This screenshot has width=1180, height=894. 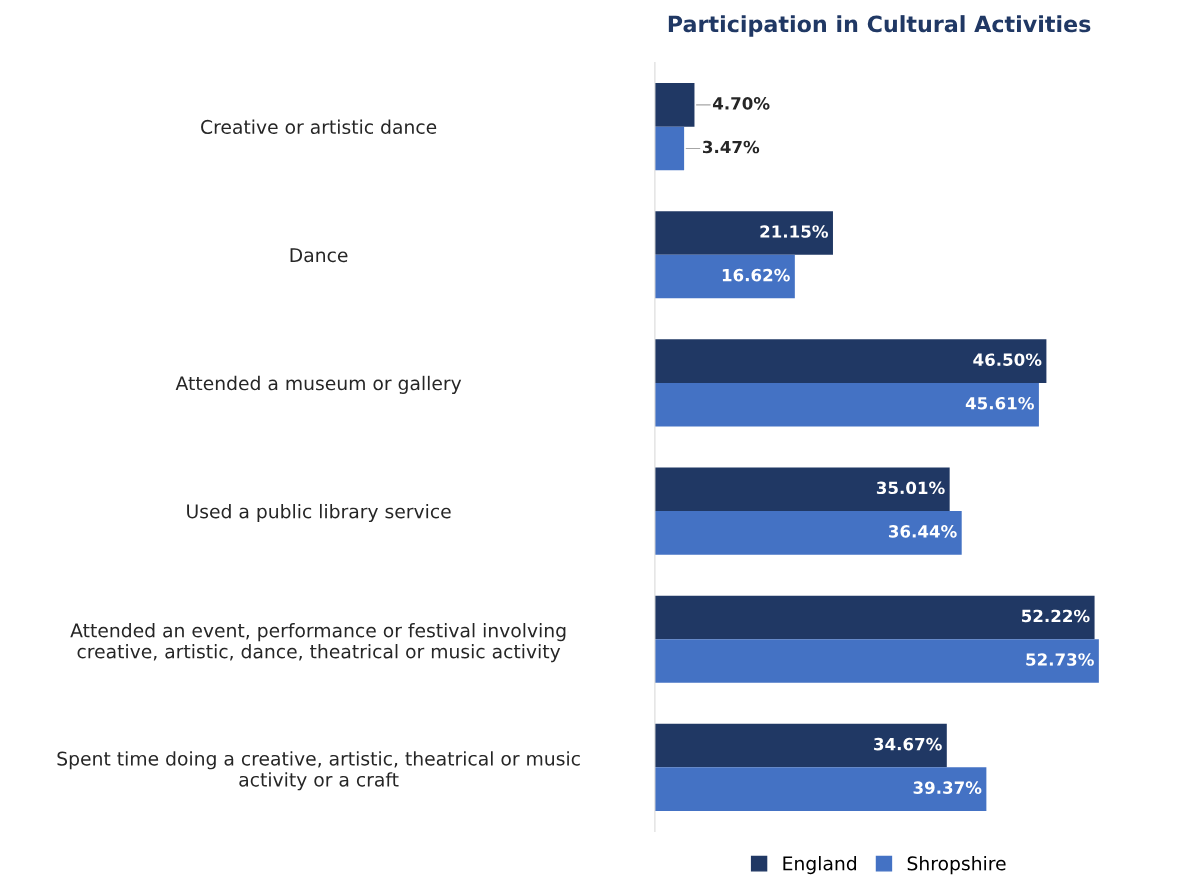 I want to click on data-label: 21.15%, so click(x=794, y=231).